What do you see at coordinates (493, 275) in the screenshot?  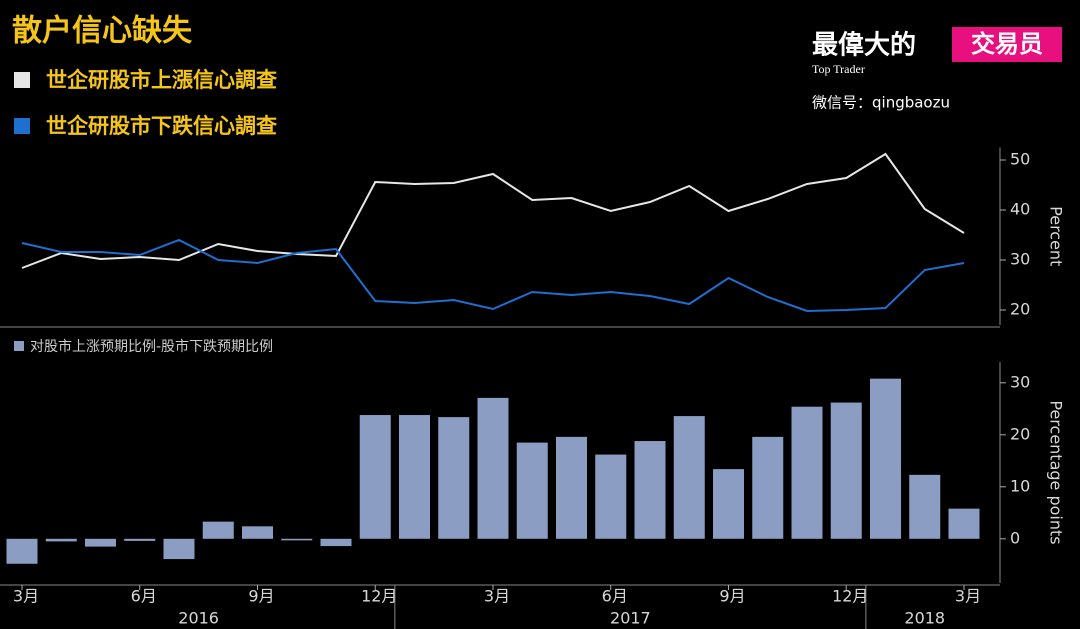 I see `line` at bounding box center [493, 275].